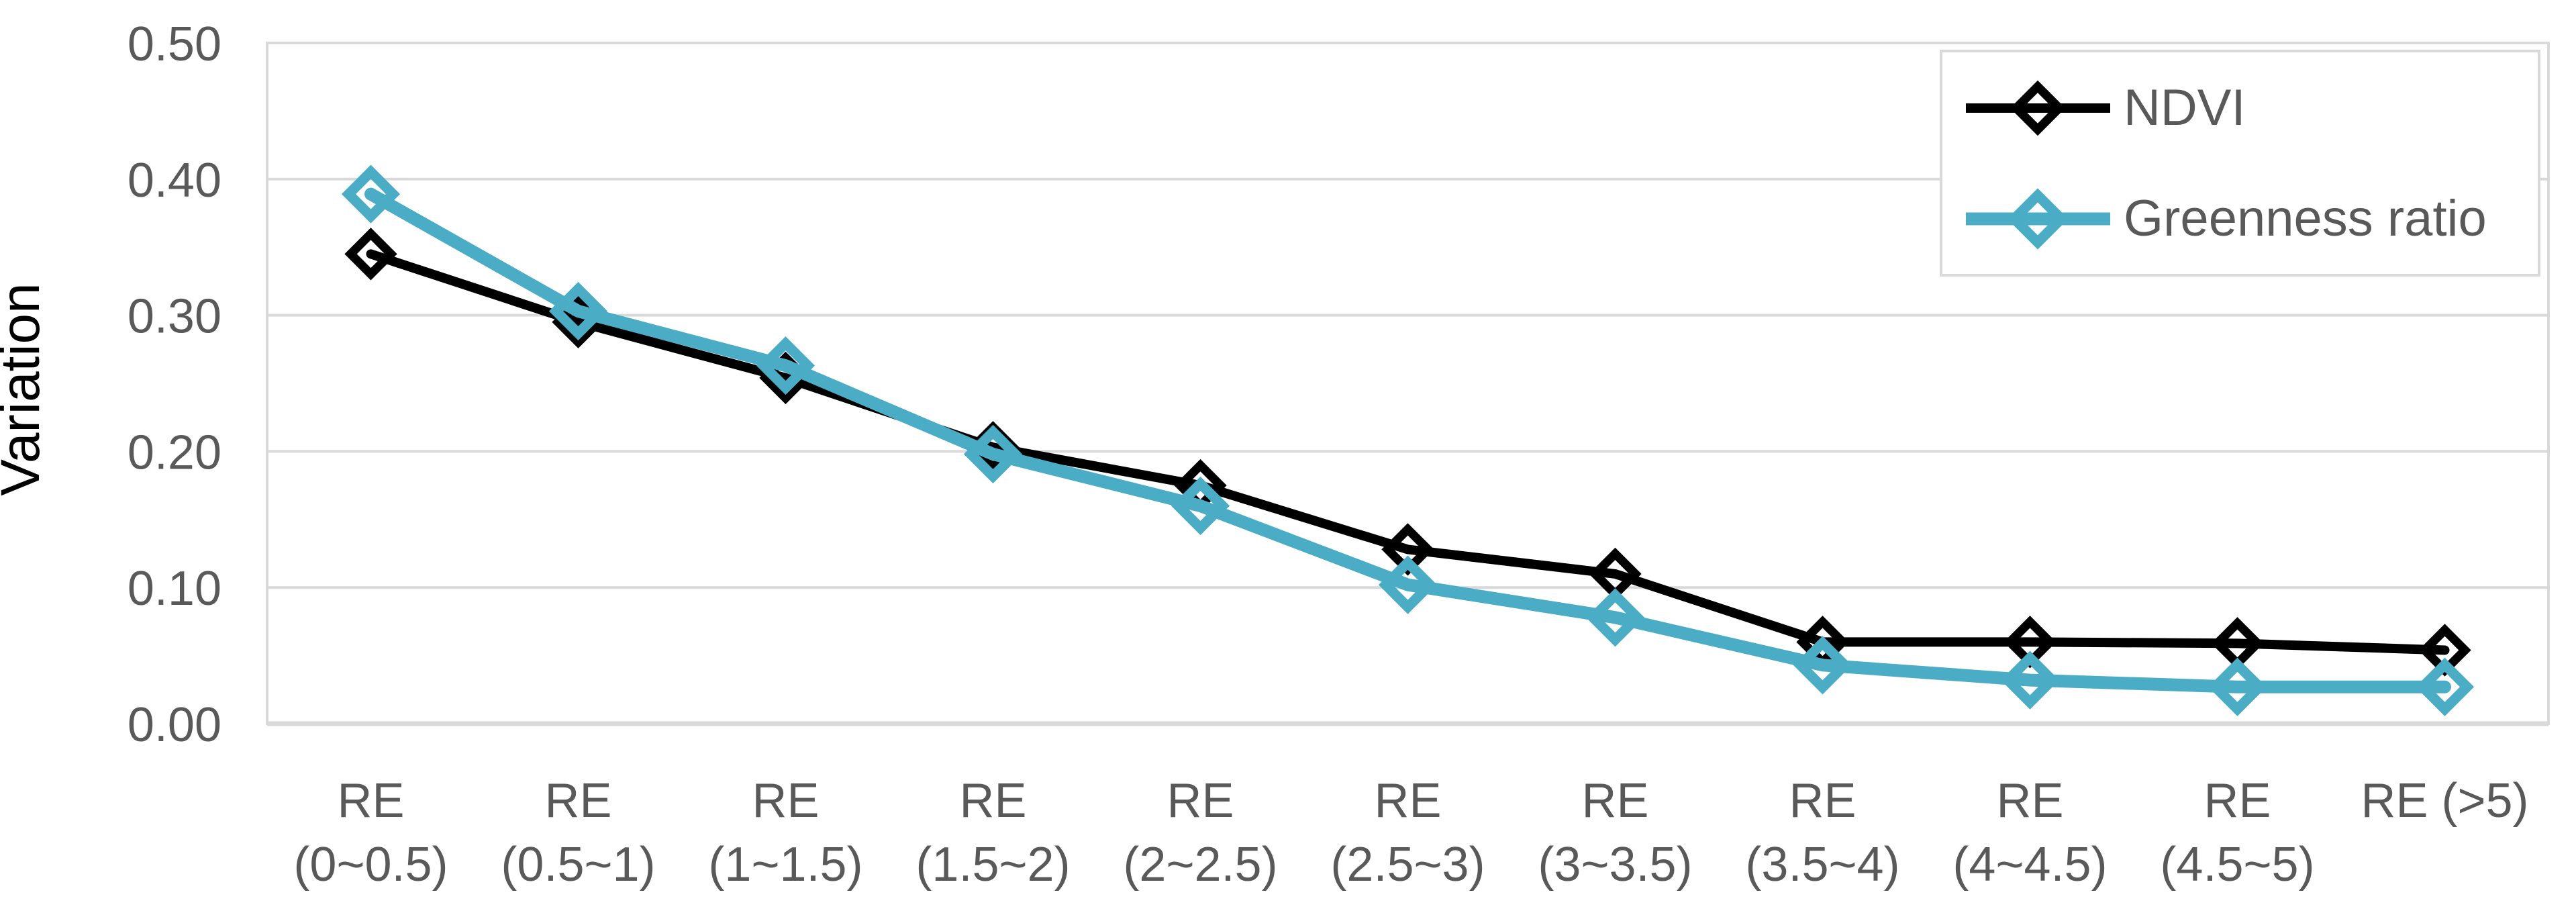 This screenshot has width=2576, height=915. I want to click on legend-entry-ndvi: NDVI, so click(2240, 108).